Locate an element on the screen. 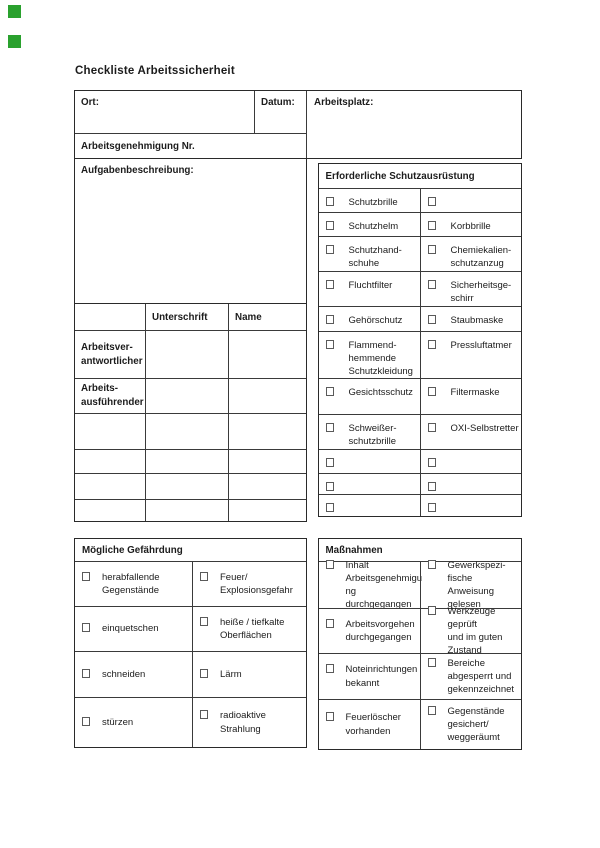  hazard-item: herabfallende Gegenstände is located at coordinates (133, 583).